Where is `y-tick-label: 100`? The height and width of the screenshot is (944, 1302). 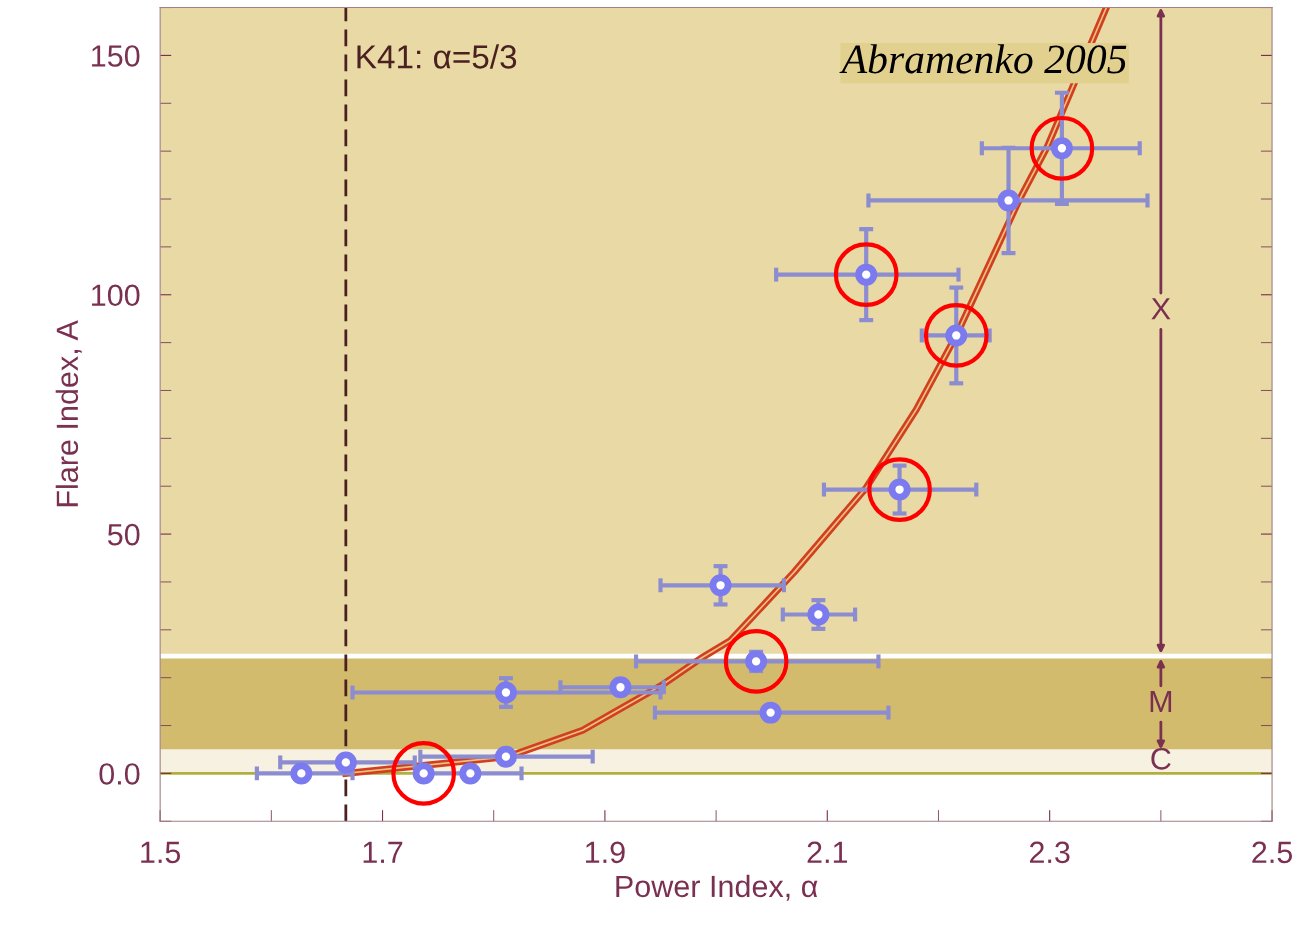
y-tick-label: 100 is located at coordinates (116, 295).